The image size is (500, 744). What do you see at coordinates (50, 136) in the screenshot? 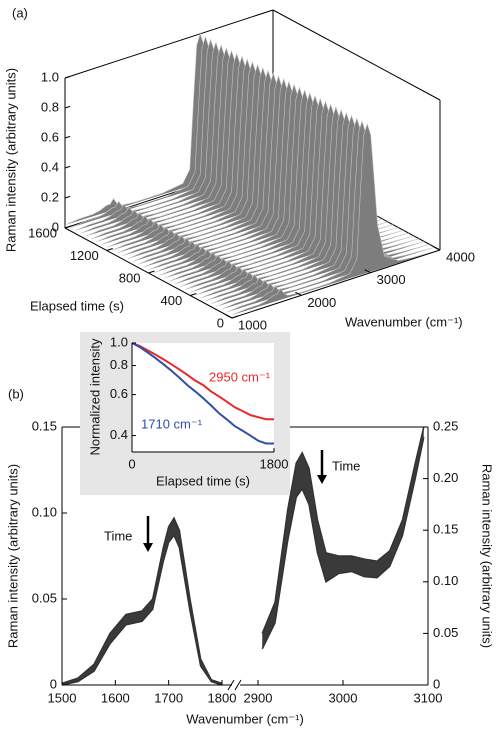
I see `z-tick-label: 0.6` at bounding box center [50, 136].